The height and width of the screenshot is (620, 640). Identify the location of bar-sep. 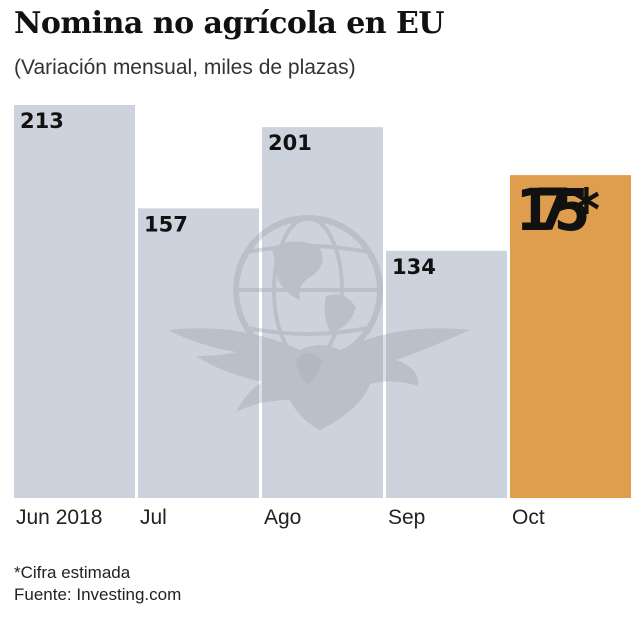
(446, 374).